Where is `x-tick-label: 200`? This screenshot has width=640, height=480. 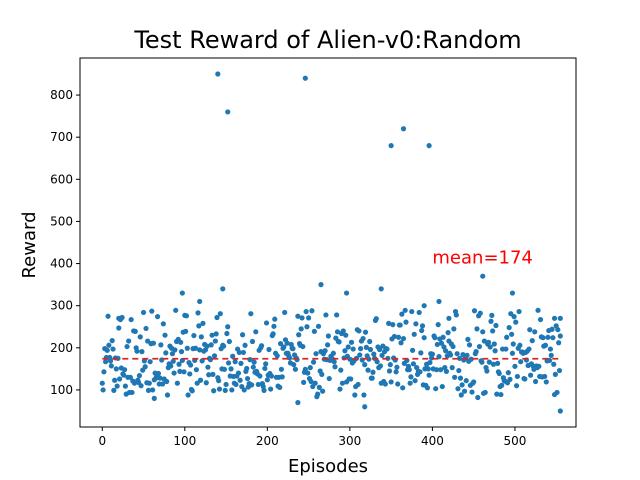
x-tick-label: 200 is located at coordinates (267, 441).